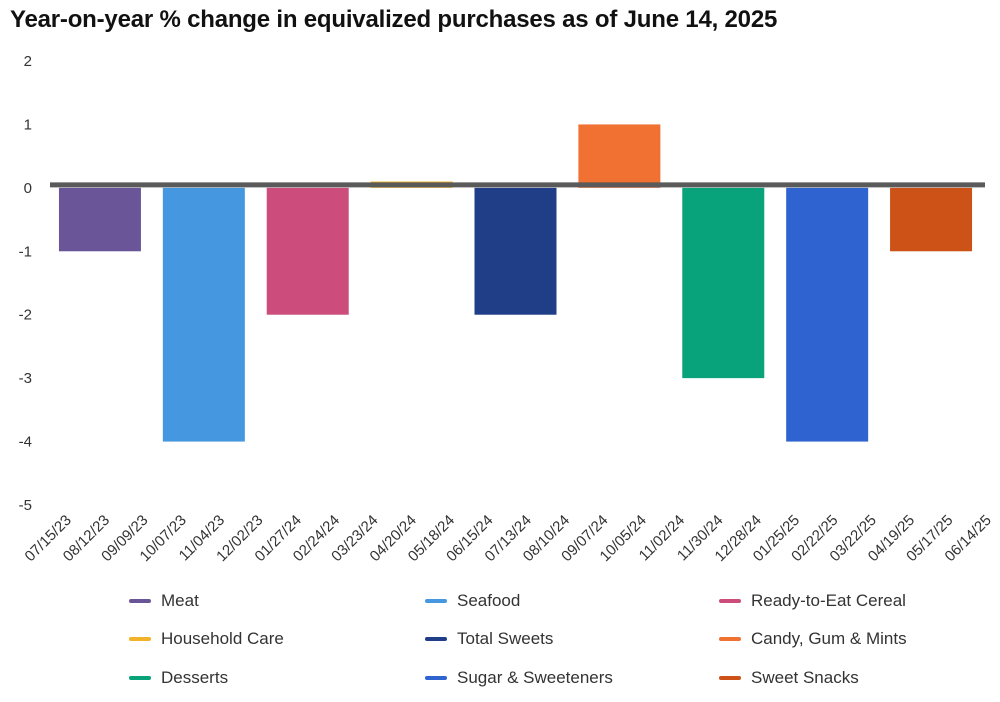 The height and width of the screenshot is (702, 1000). Describe the element at coordinates (829, 638) in the screenshot. I see `legend-label: Candy, Gum & Mints` at that location.